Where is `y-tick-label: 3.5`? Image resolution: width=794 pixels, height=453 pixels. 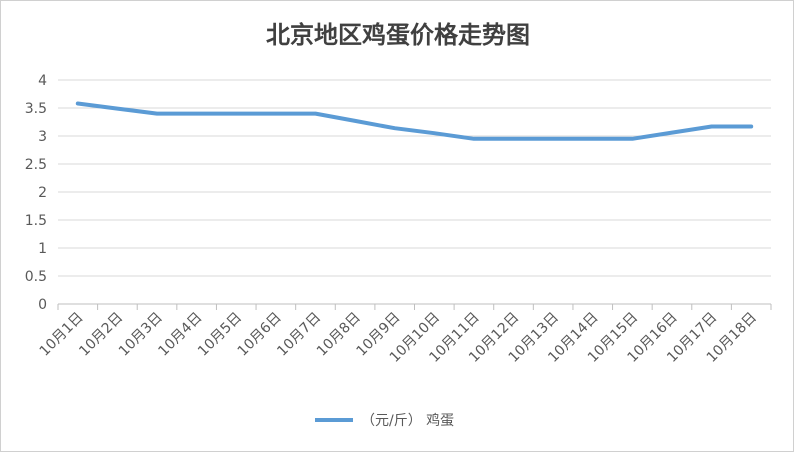 y-tick-label: 3.5 is located at coordinates (36, 109).